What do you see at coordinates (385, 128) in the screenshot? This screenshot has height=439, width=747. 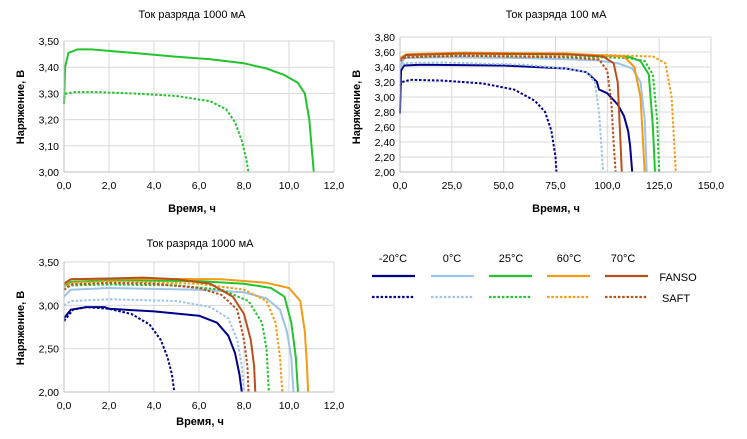 I see `y-tick-label: 2,60` at bounding box center [385, 128].